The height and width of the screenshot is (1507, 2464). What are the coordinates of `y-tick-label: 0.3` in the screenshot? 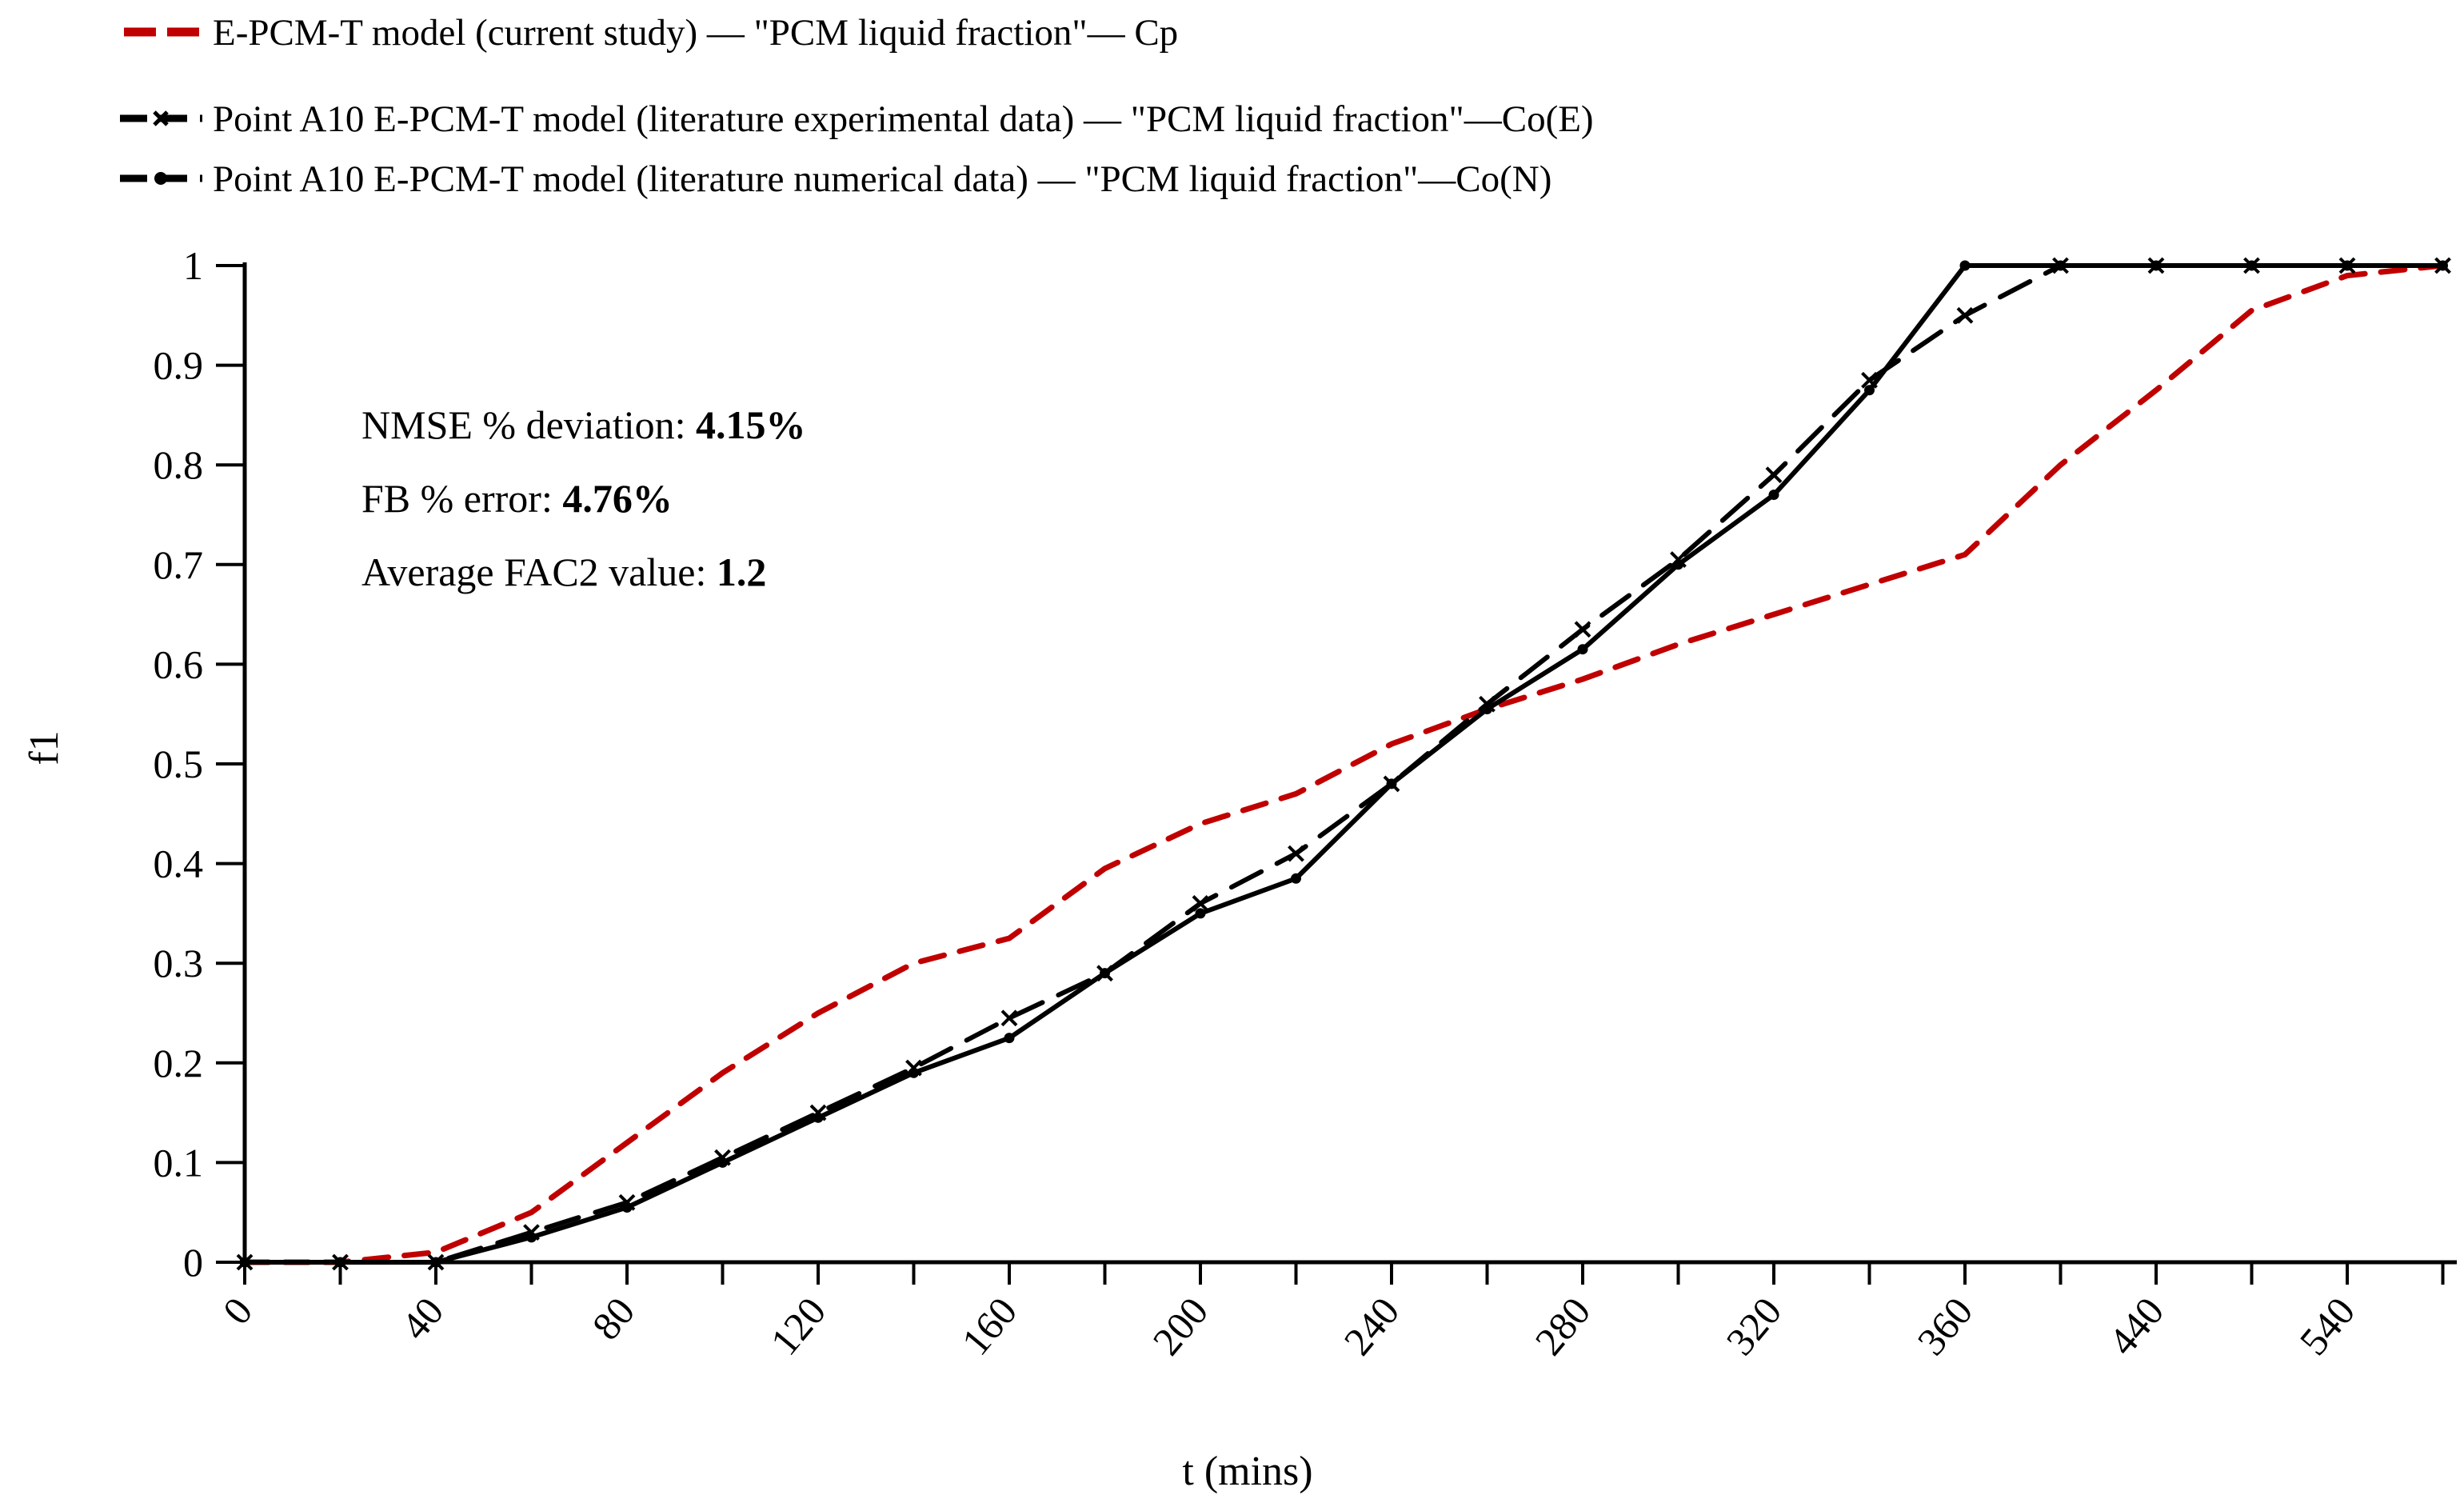 It's located at (179, 963).